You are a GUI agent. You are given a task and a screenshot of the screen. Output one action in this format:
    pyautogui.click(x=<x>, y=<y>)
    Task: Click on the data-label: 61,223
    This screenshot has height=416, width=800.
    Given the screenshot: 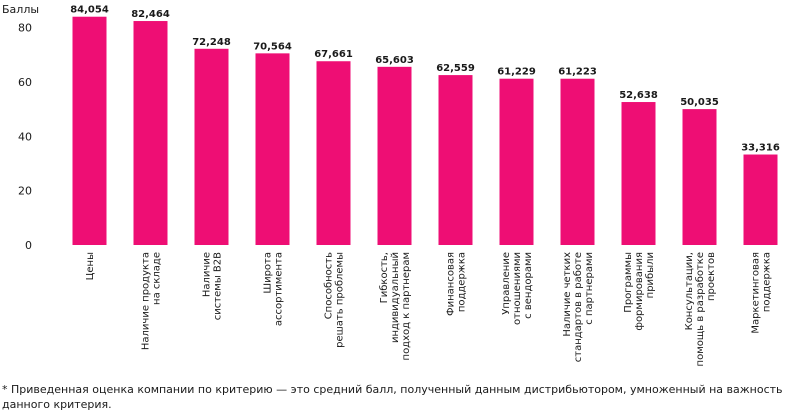 What is the action you would take?
    pyautogui.click(x=577, y=72)
    